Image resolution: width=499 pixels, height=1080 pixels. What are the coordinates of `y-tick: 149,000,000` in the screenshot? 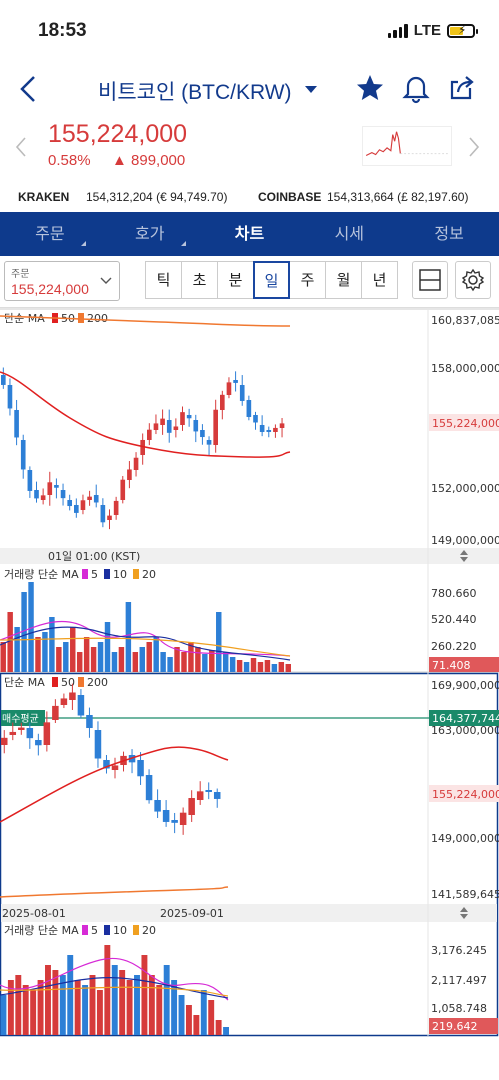 It's located at (465, 838).